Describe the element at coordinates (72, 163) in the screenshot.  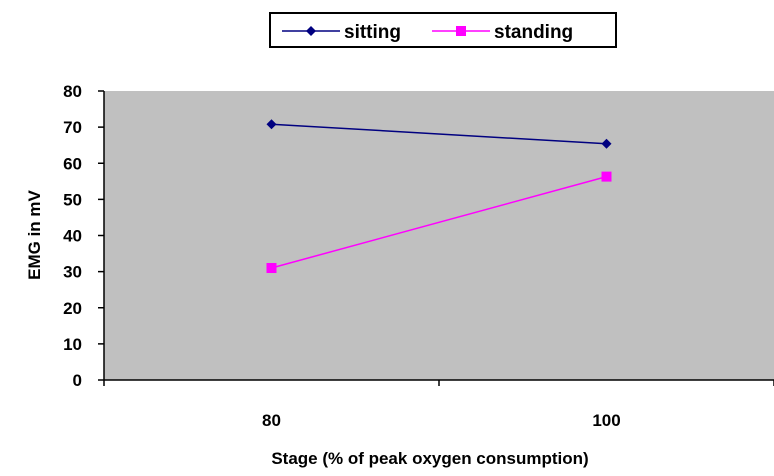
I see `y-tick-label: 60` at that location.